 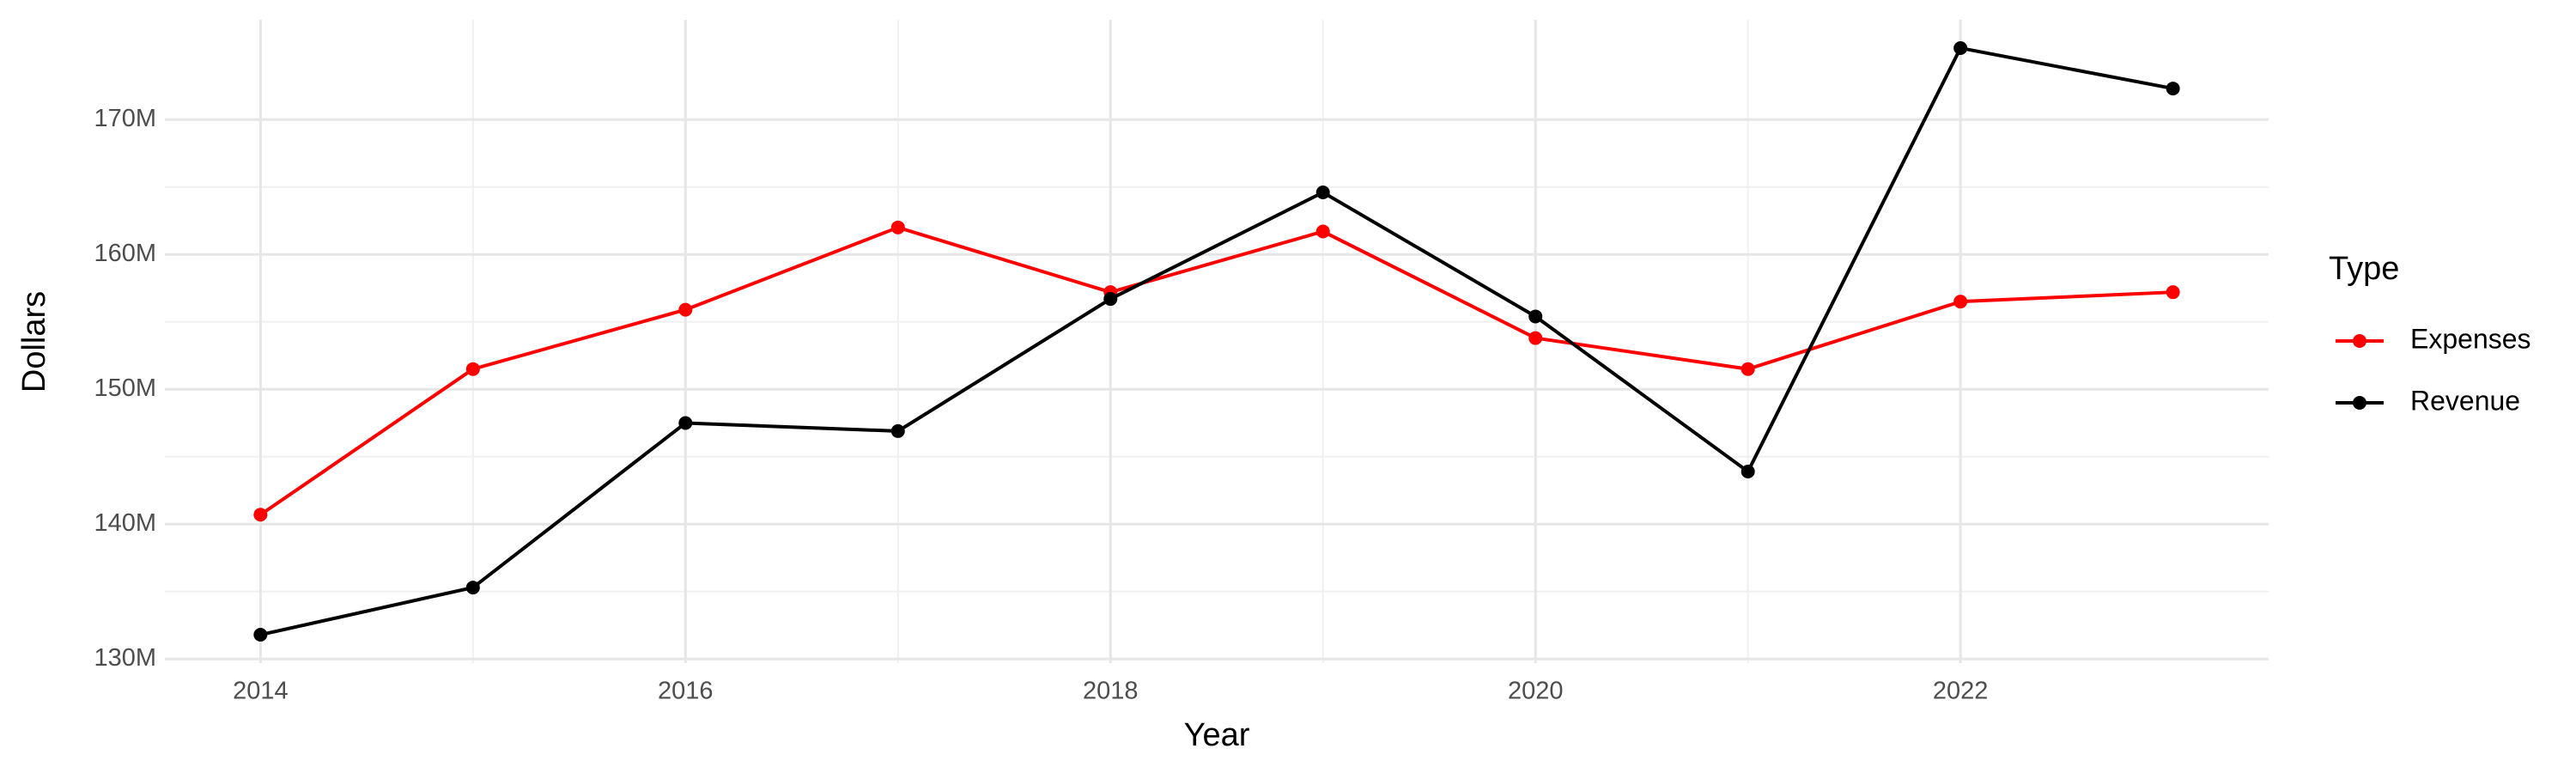 What do you see at coordinates (261, 691) in the screenshot?
I see `x-tick-label: 2014` at bounding box center [261, 691].